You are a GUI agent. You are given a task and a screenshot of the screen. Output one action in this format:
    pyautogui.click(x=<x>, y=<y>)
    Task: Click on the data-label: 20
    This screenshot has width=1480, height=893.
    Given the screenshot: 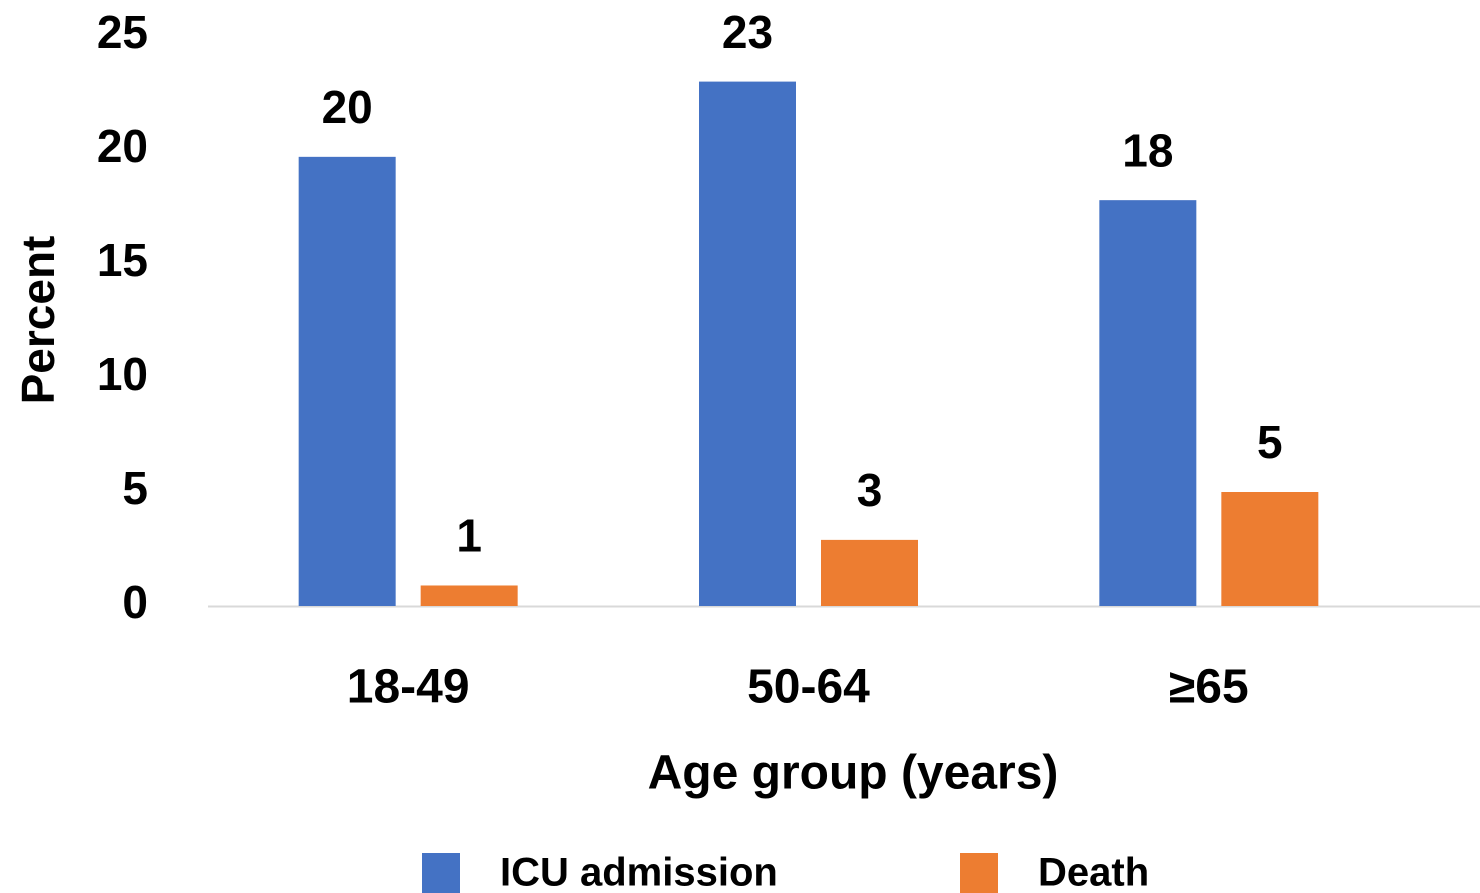 What is the action you would take?
    pyautogui.click(x=347, y=107)
    